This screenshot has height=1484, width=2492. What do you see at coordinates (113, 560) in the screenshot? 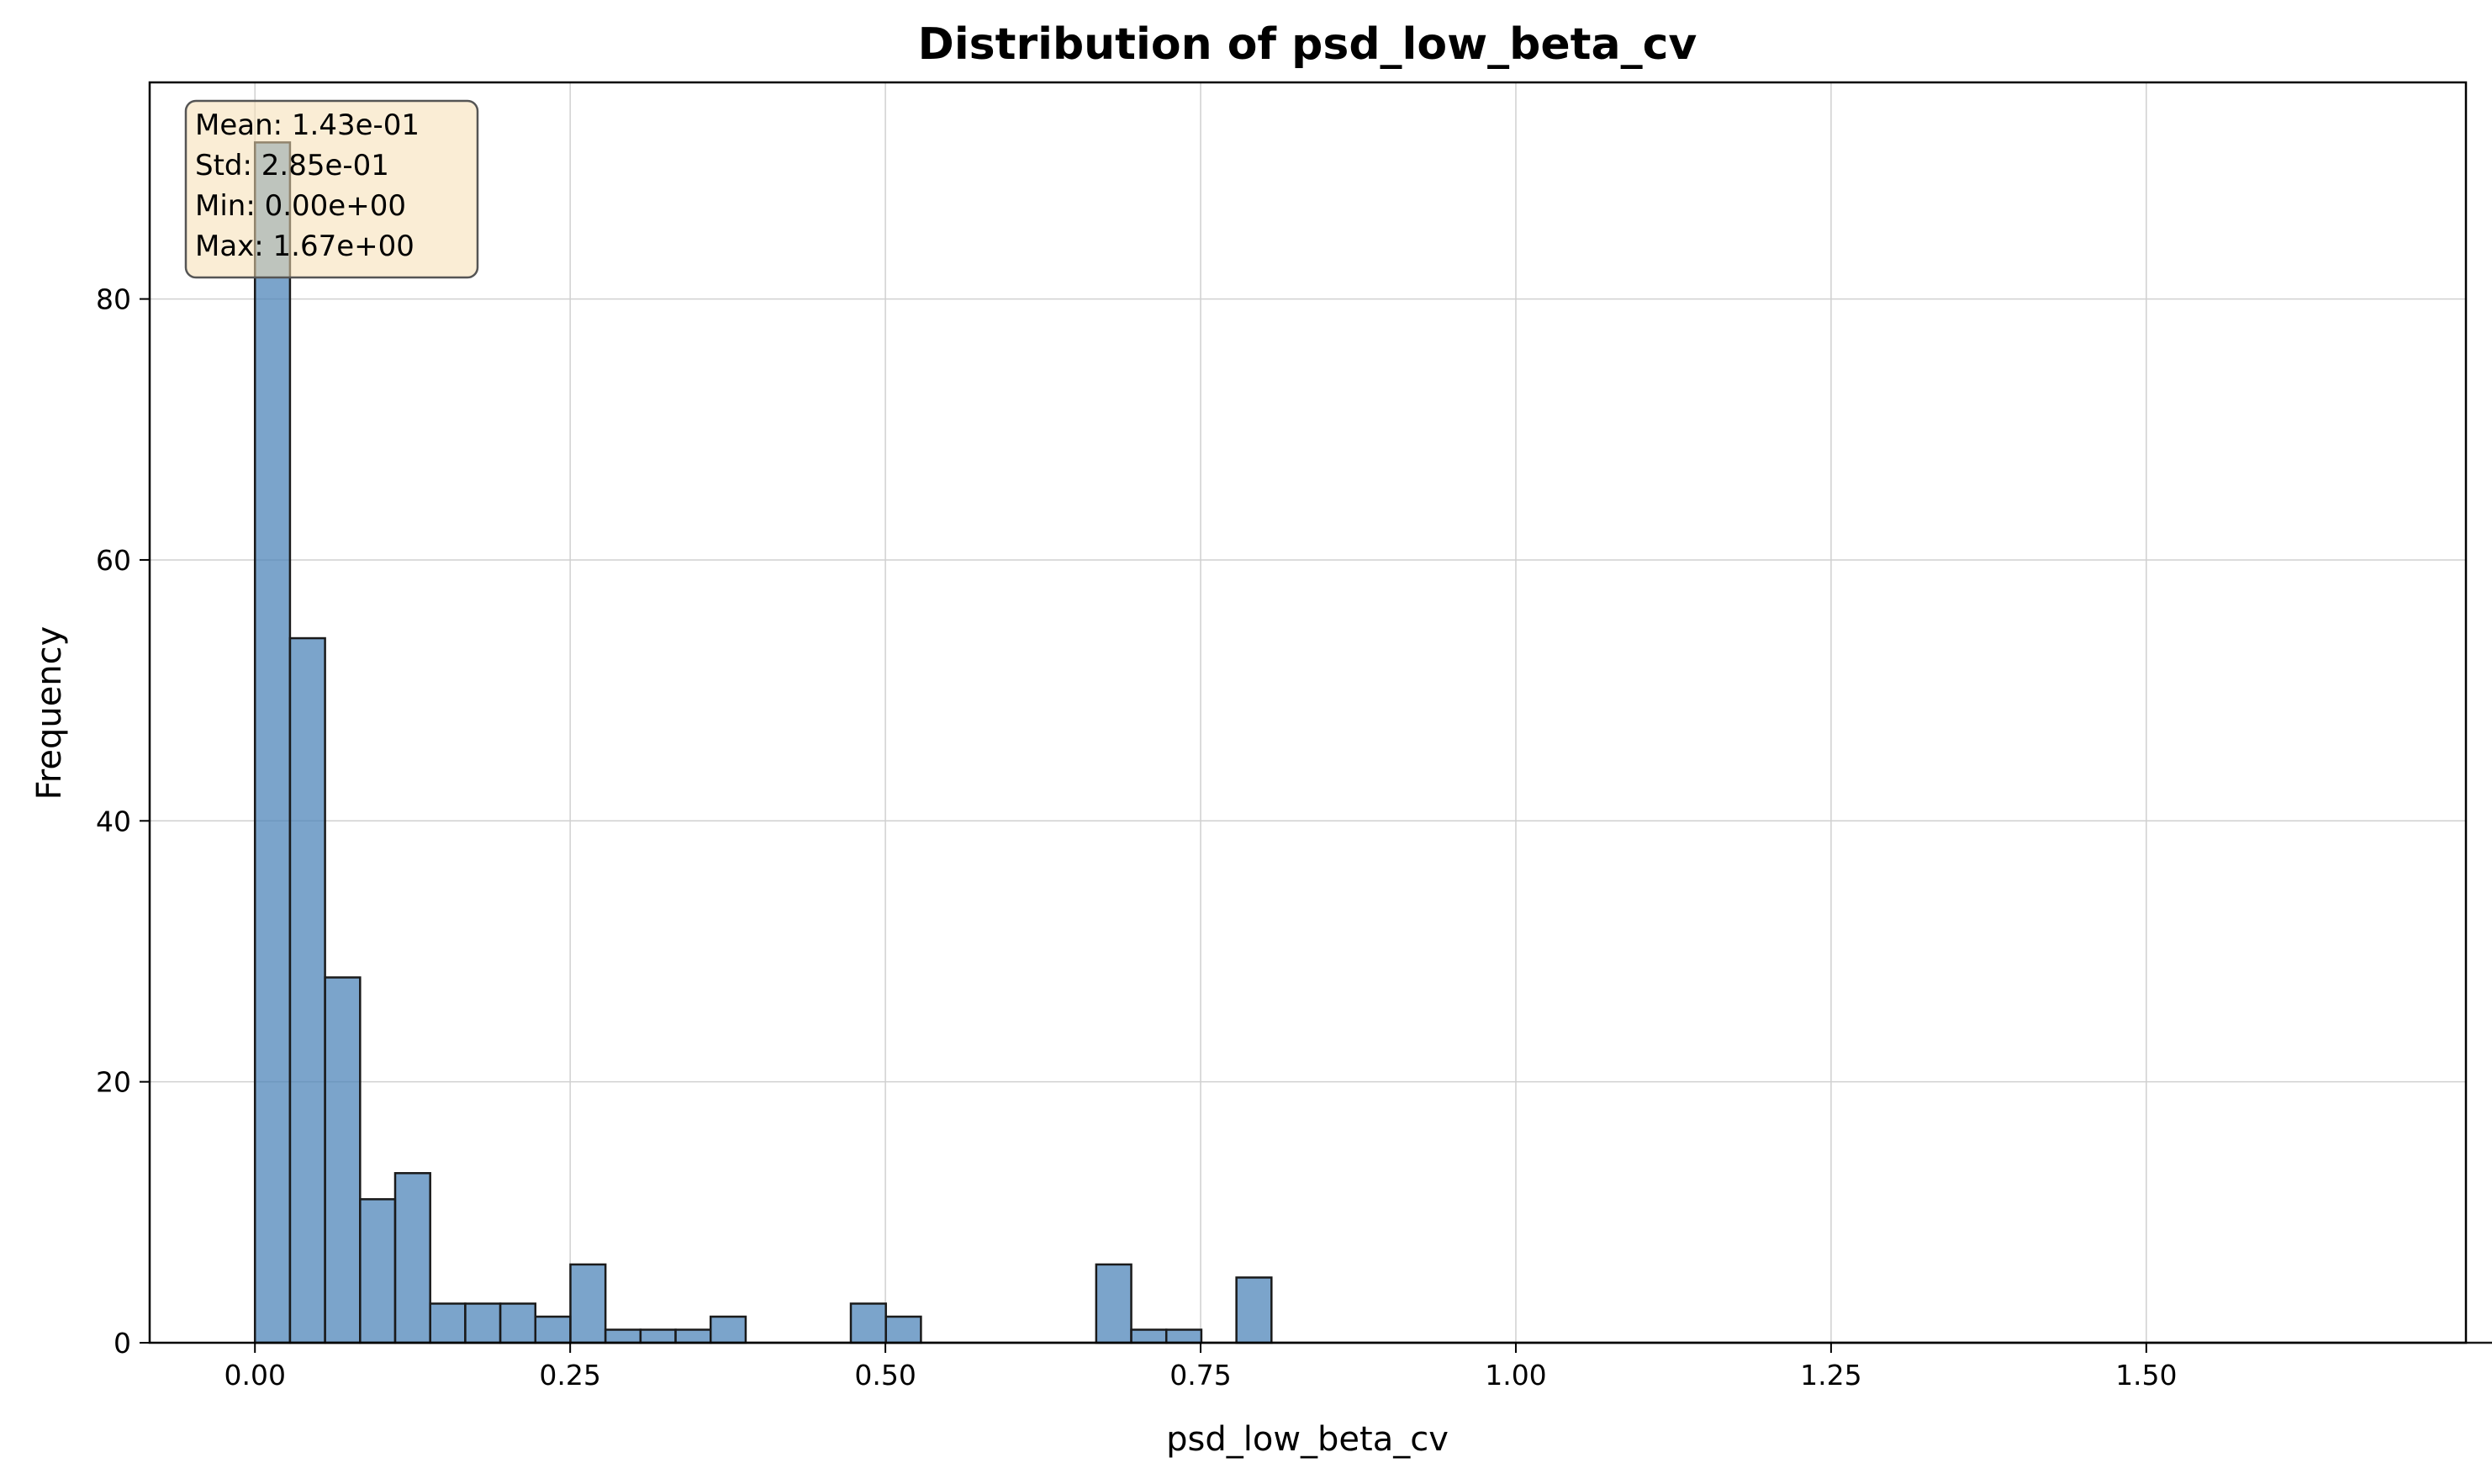
I see `y-tick-label: 60` at bounding box center [113, 560].